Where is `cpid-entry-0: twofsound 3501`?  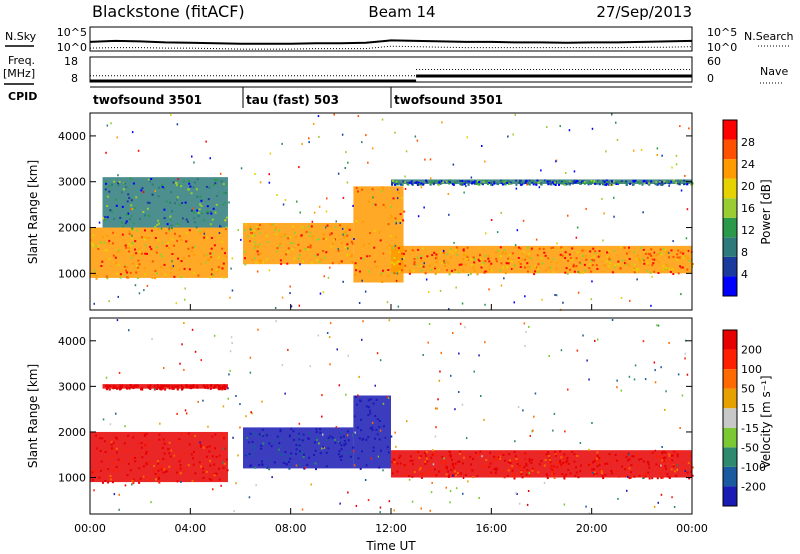
cpid-entry-0: twofsound 3501 is located at coordinates (147, 100).